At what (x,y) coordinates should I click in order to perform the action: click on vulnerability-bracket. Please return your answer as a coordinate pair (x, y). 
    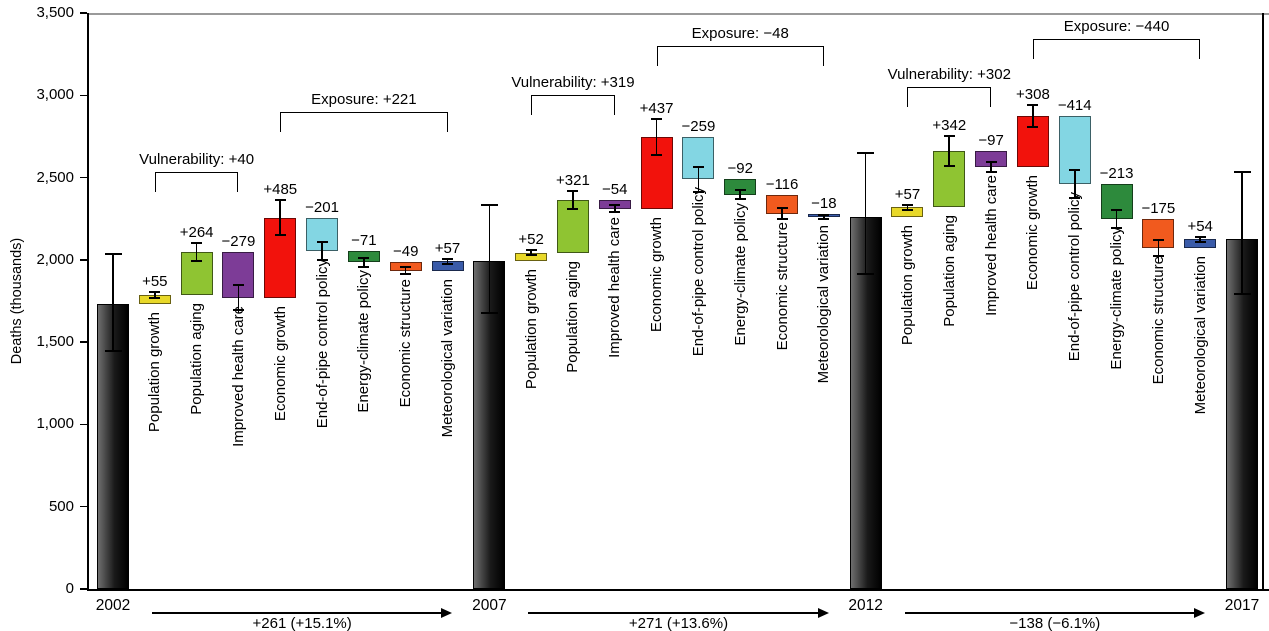
    Looking at the image, I should click on (196, 182).